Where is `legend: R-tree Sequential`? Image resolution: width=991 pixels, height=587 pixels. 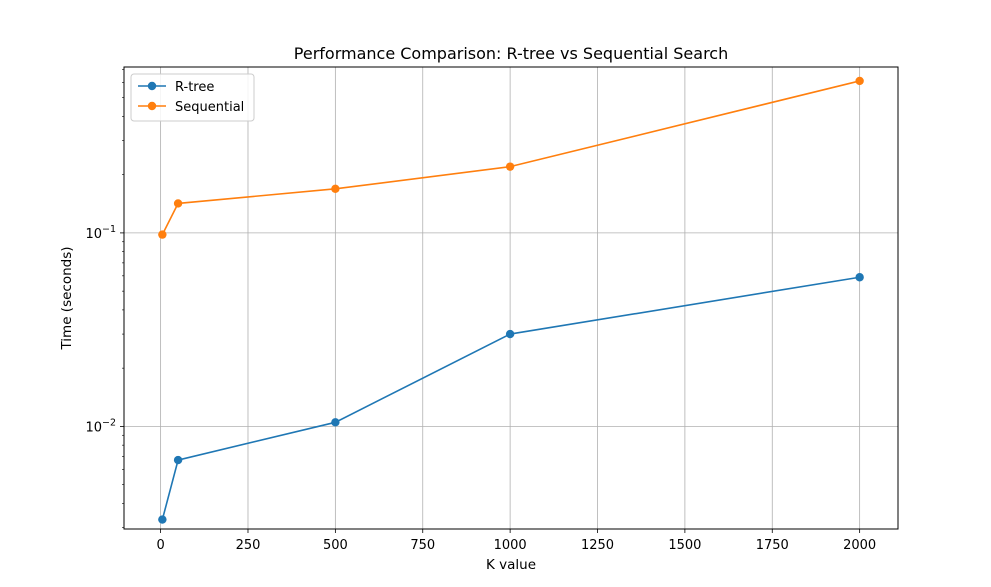 legend: R-tree Sequential is located at coordinates (192, 97).